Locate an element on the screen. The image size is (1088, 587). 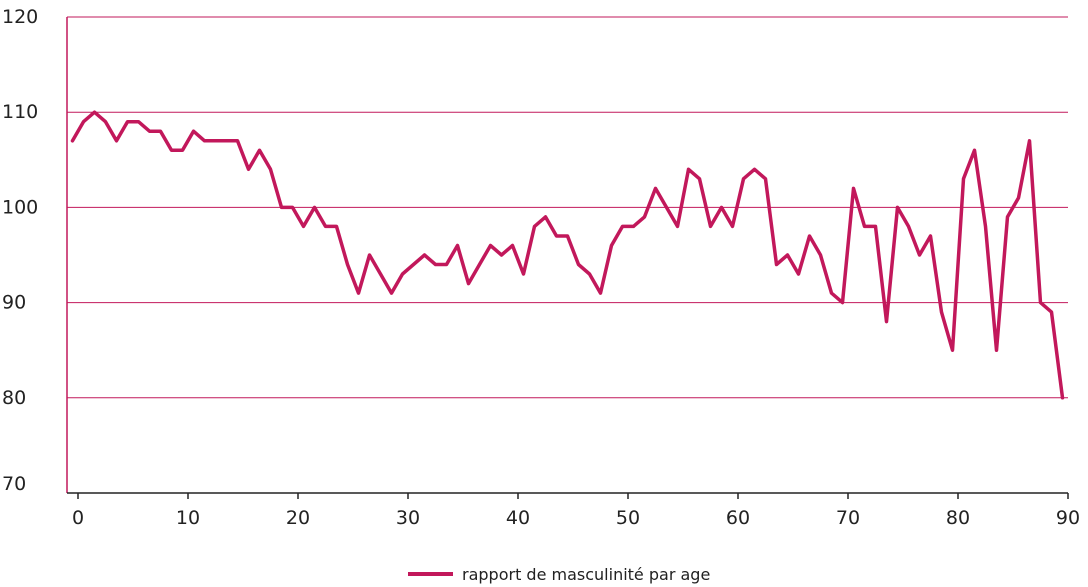
x-tick-label: 30 is located at coordinates (408, 518).